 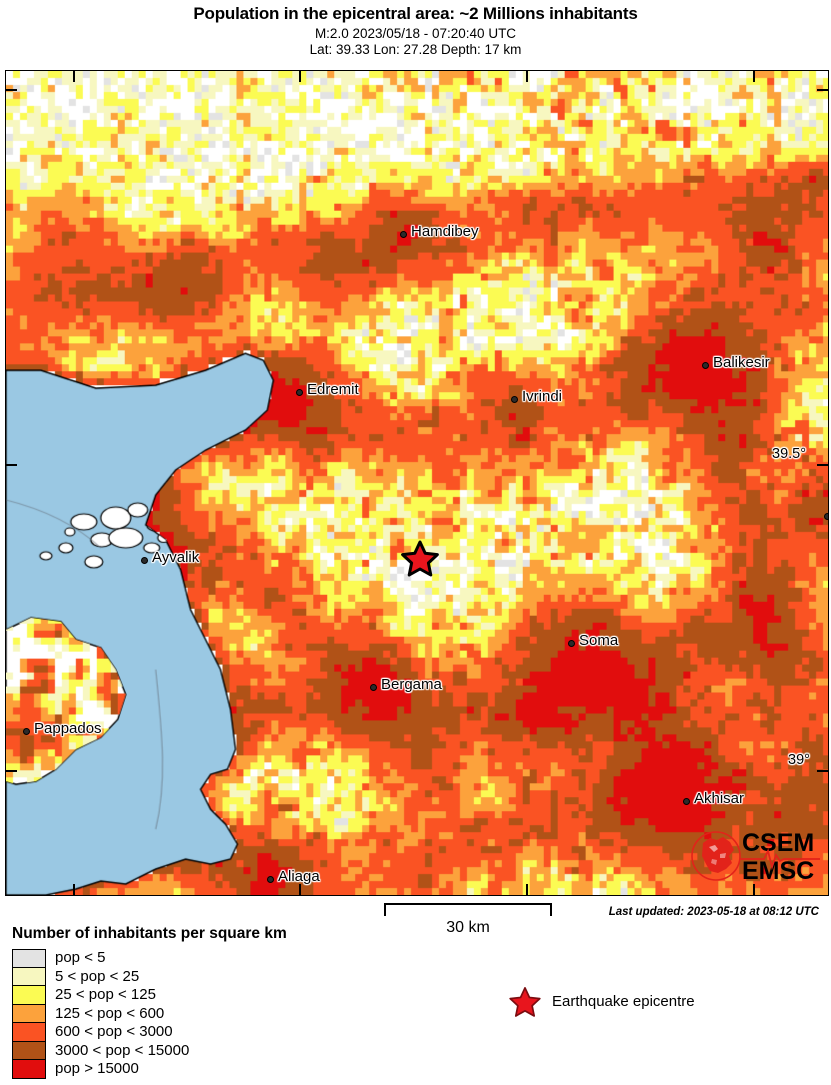 I want to click on city-label: Balikesir, so click(x=741, y=362).